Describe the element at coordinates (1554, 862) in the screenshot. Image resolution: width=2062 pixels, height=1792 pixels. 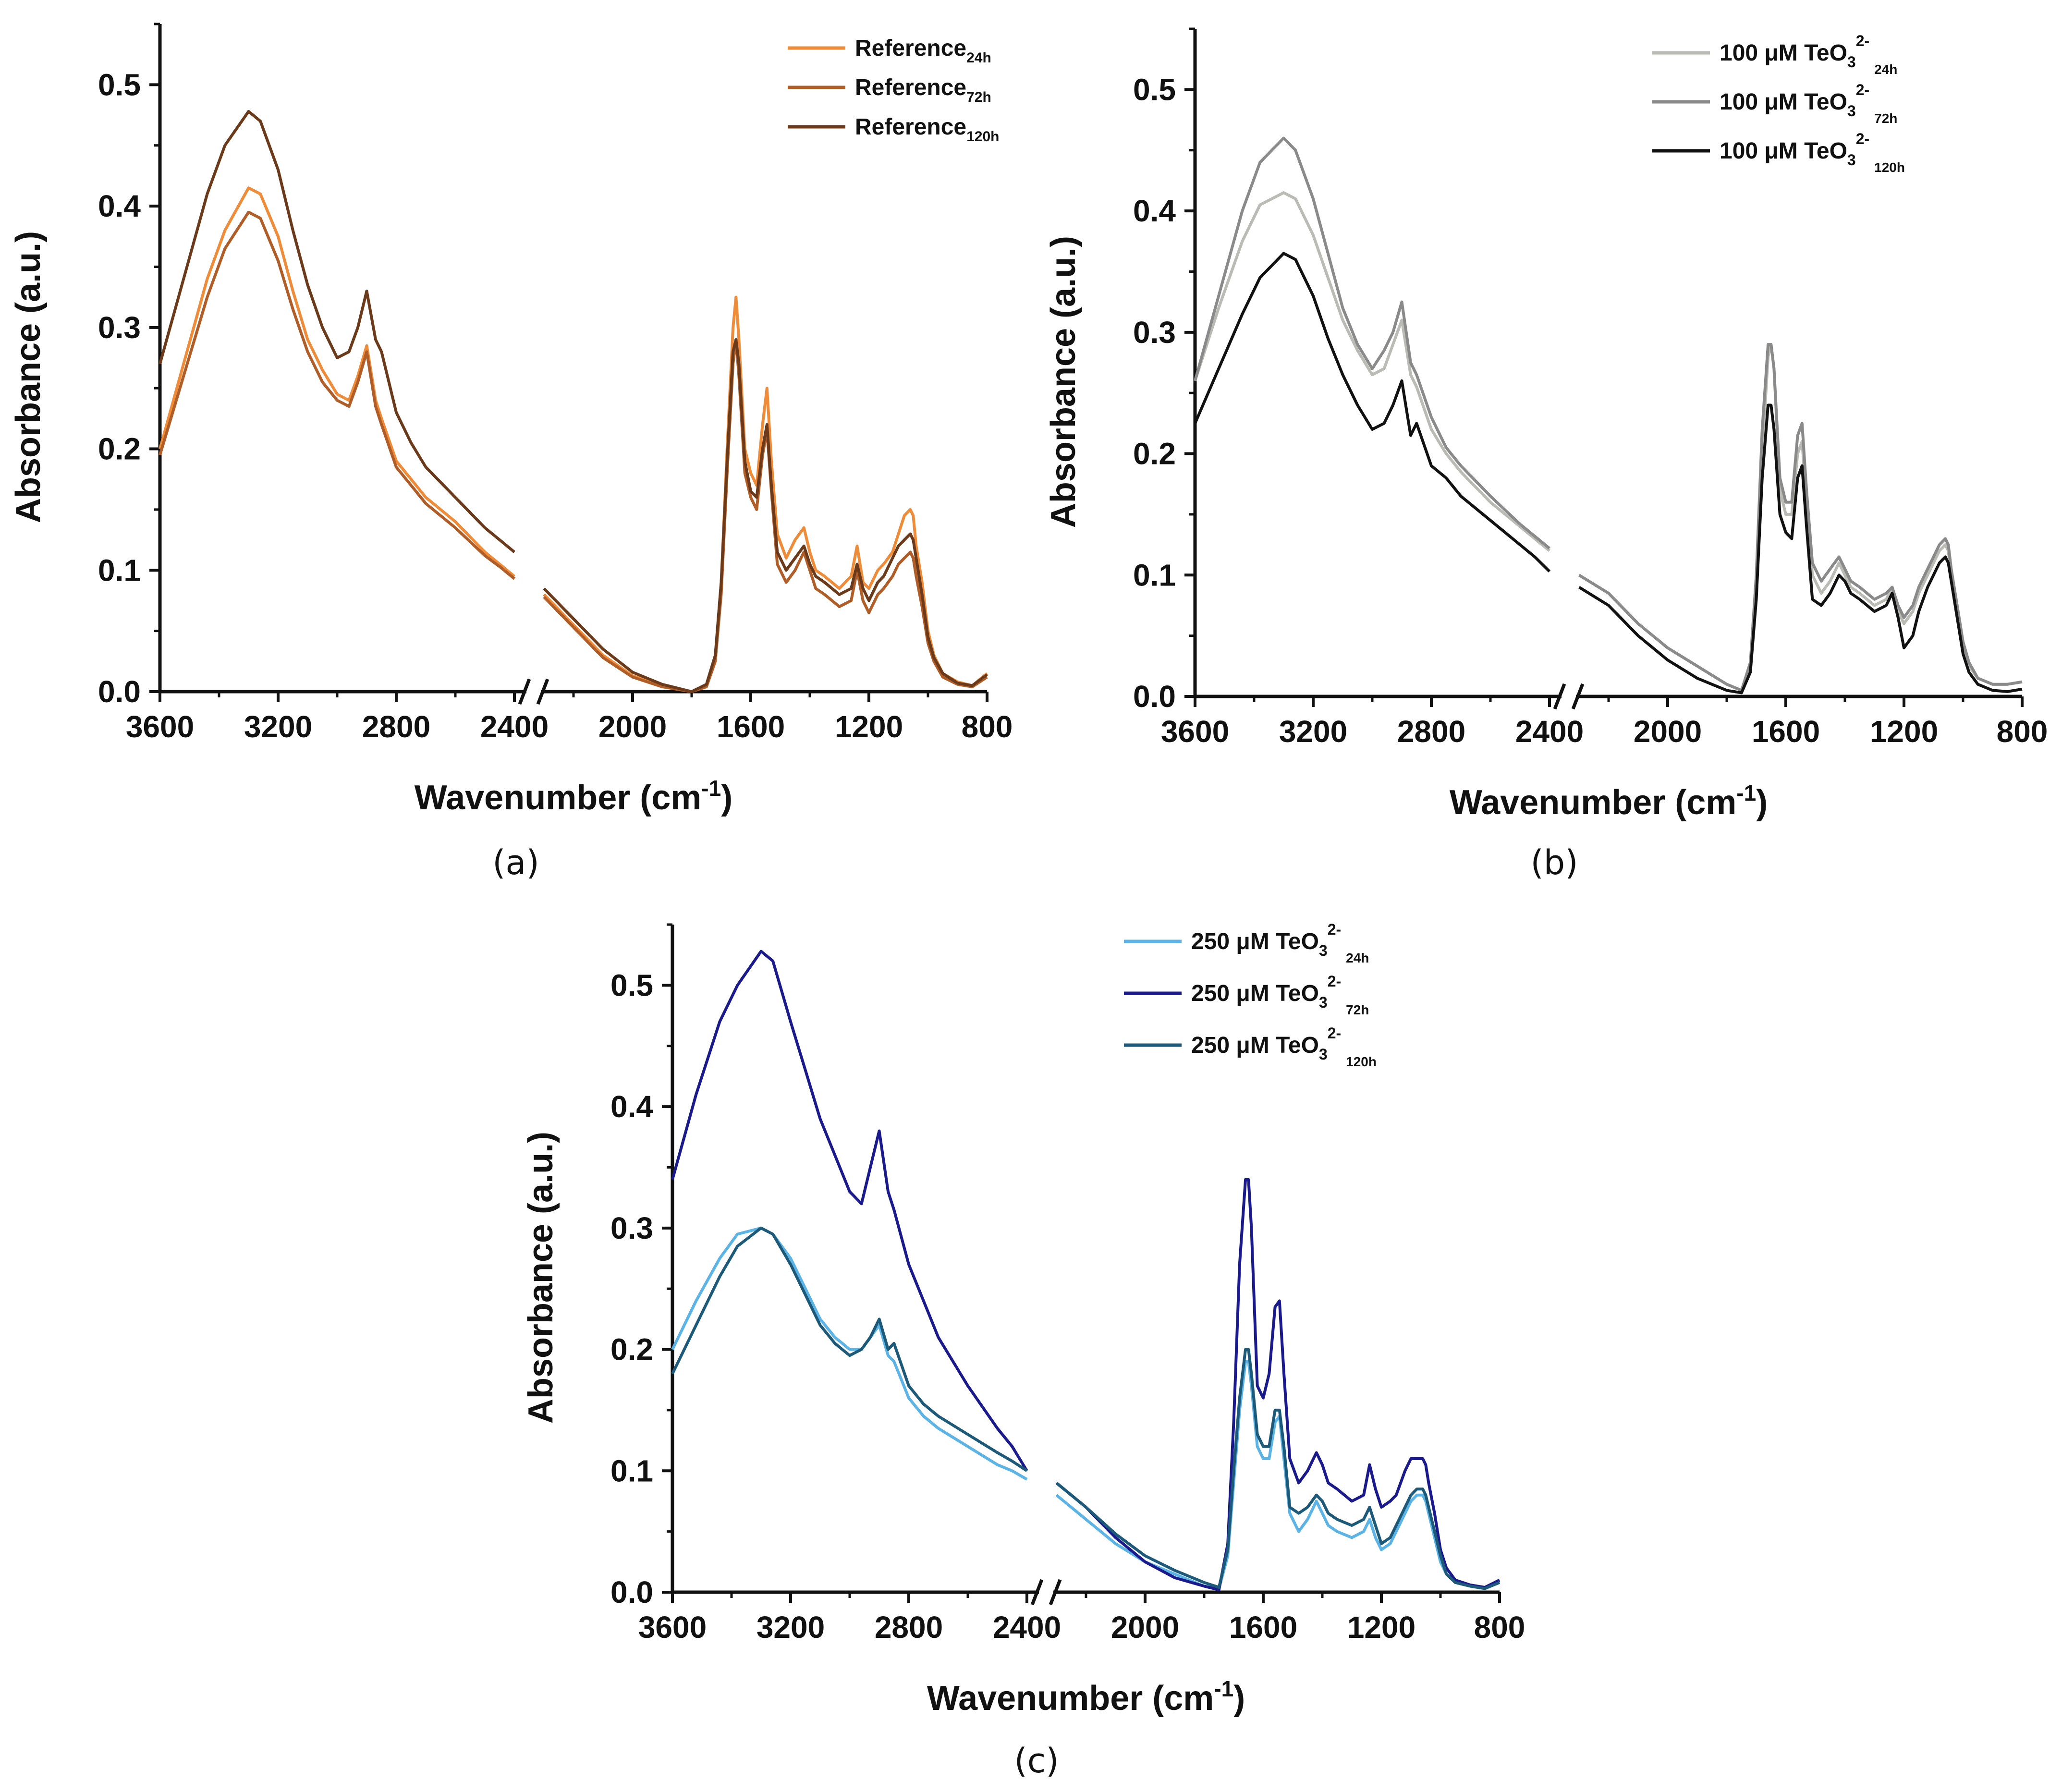
I see `panel-label-b: (b)` at that location.